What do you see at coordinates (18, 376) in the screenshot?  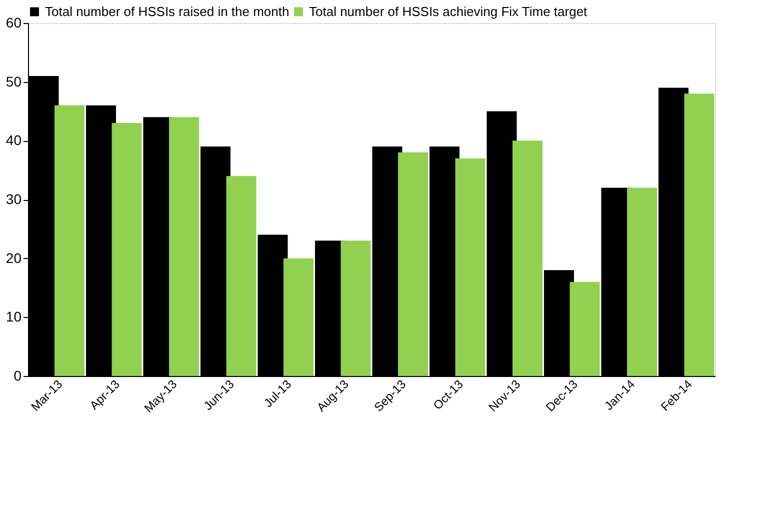 I see `y-tick-label: 0` at bounding box center [18, 376].